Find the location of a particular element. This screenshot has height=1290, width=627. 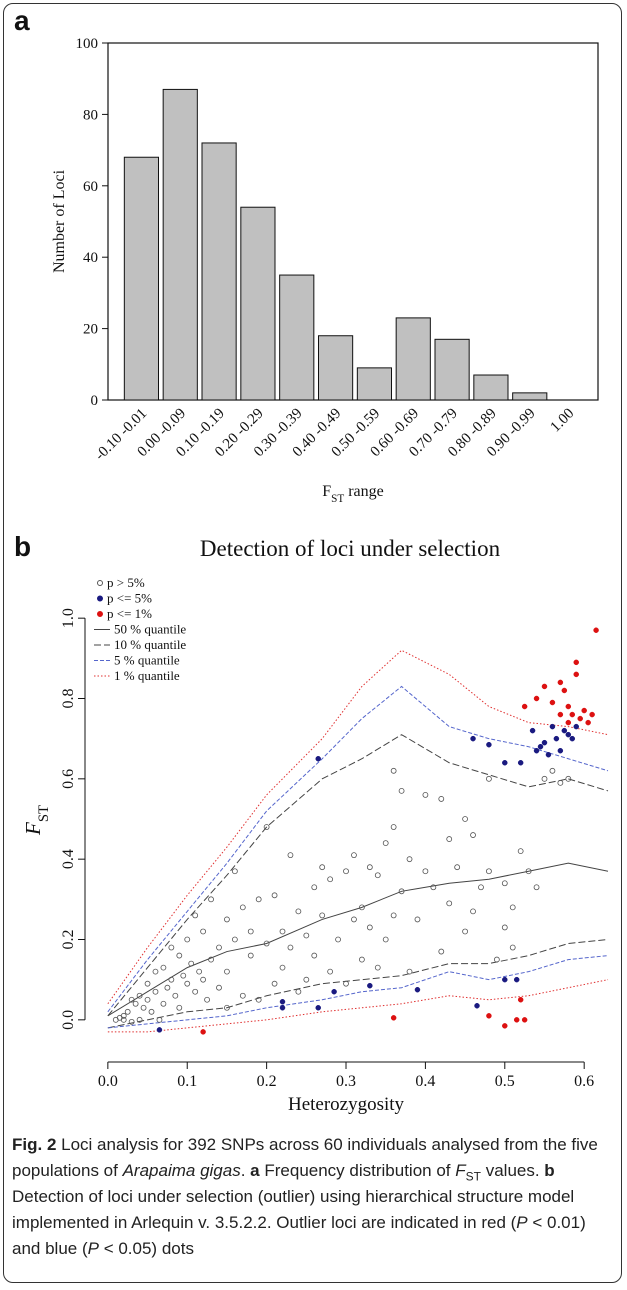

legend-label: p > 5% is located at coordinates (126, 582).